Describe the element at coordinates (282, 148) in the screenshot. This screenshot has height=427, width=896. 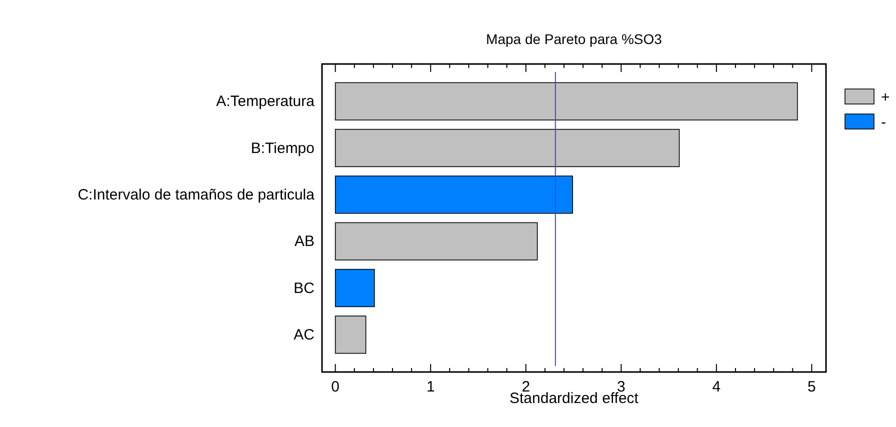
I see `y-tick-label: B:Tiempo` at that location.